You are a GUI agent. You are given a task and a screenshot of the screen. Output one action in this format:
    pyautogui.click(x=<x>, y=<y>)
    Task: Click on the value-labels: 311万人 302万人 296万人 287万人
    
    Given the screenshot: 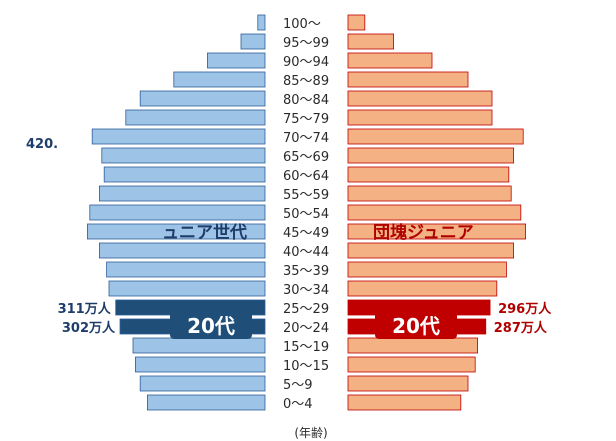 What is the action you would take?
    pyautogui.click(x=305, y=318)
    